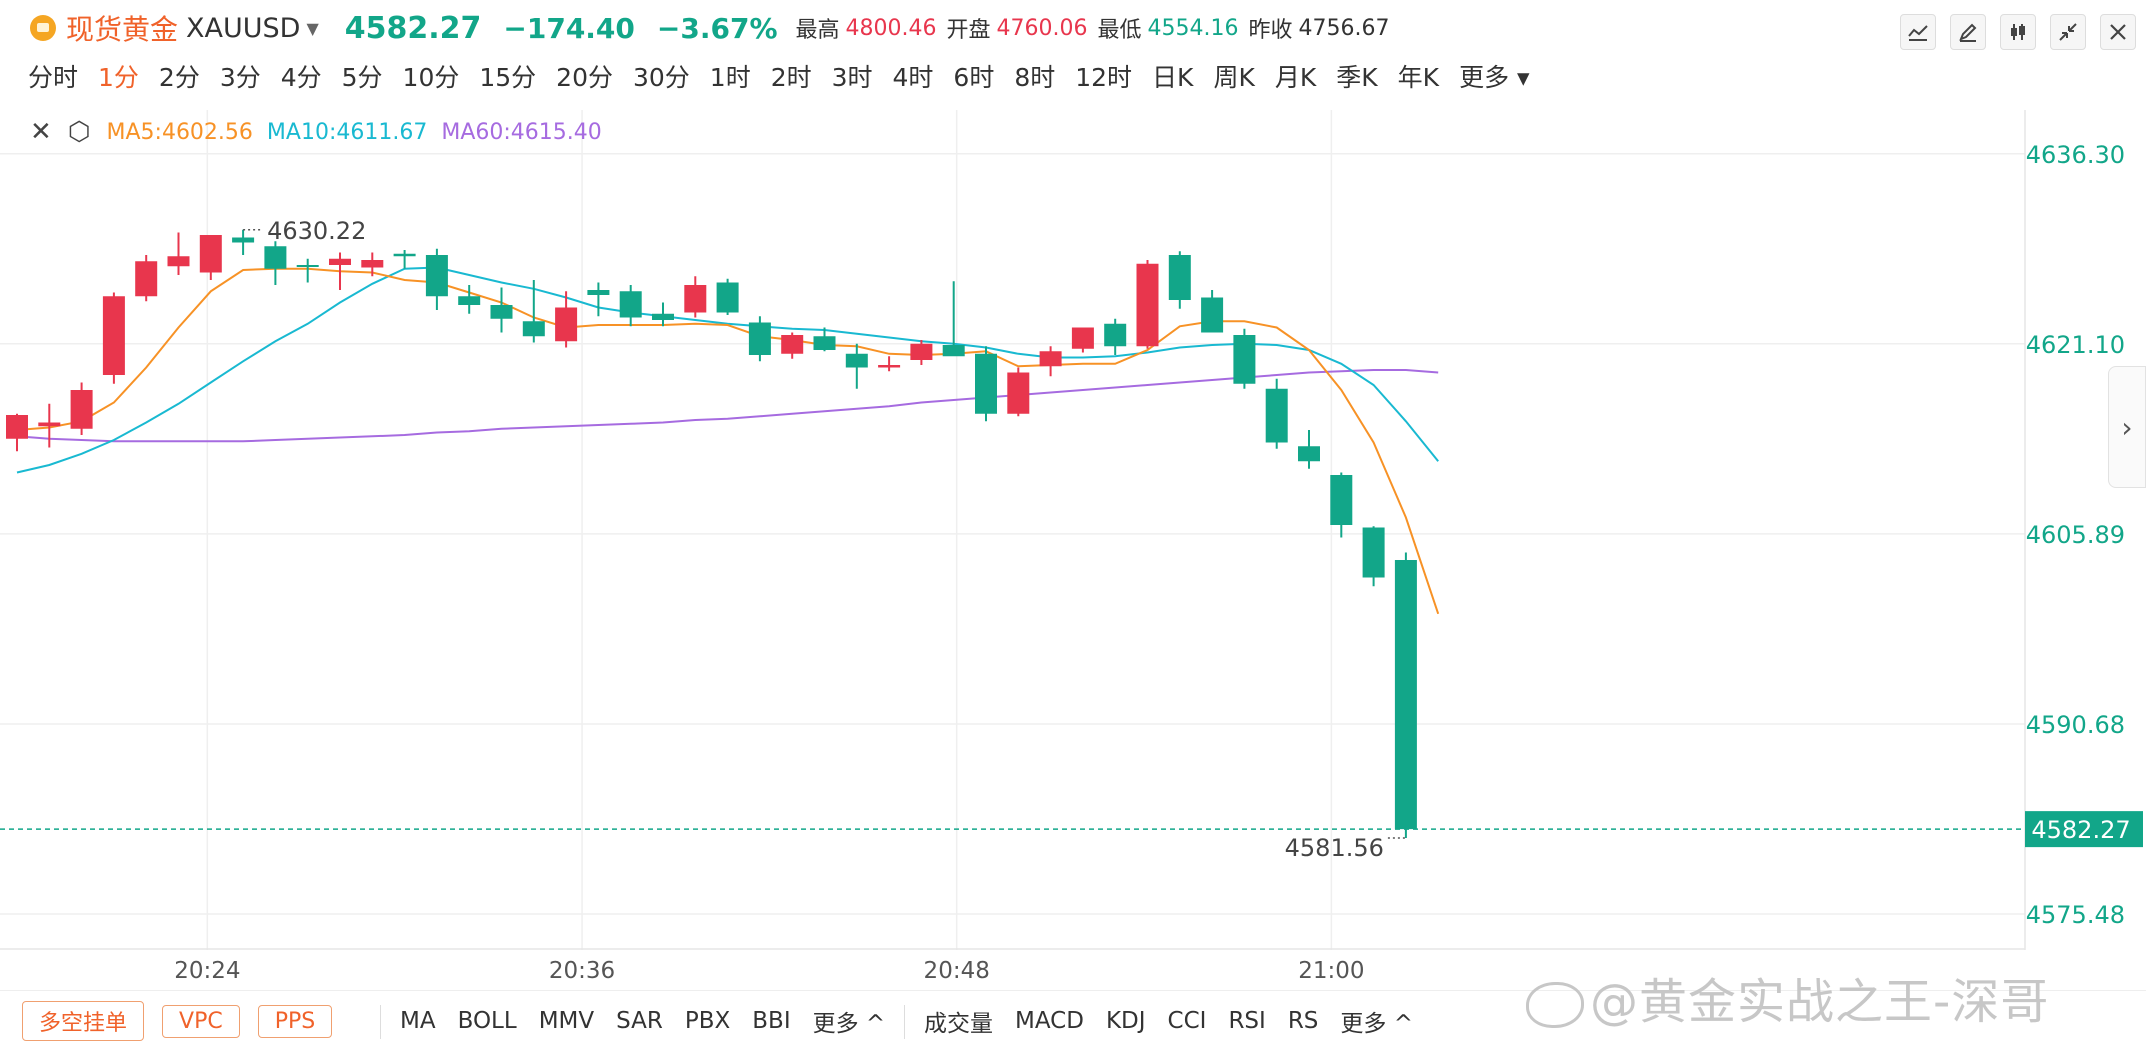 The height and width of the screenshot is (1055, 2146). Describe the element at coordinates (582, 971) in the screenshot. I see `x-tick-label: 20:36` at that location.